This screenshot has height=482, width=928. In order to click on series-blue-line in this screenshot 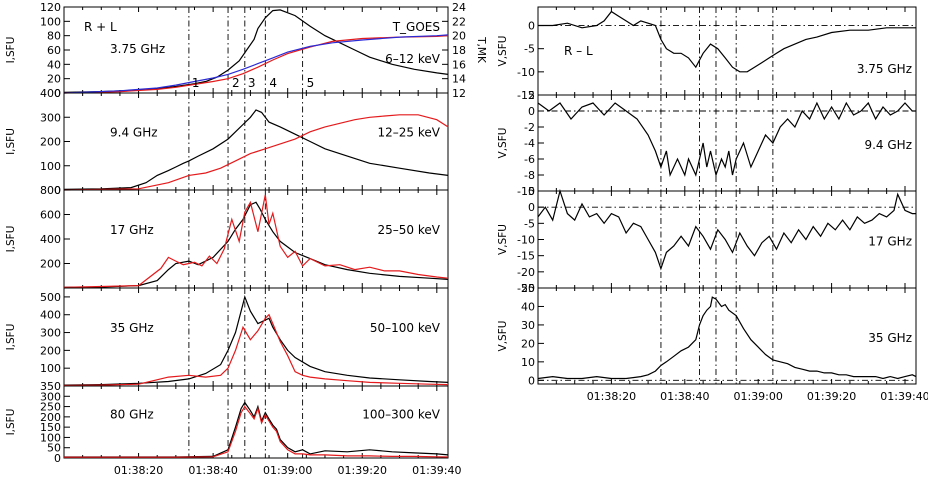, I will do `click(256, 64)`.